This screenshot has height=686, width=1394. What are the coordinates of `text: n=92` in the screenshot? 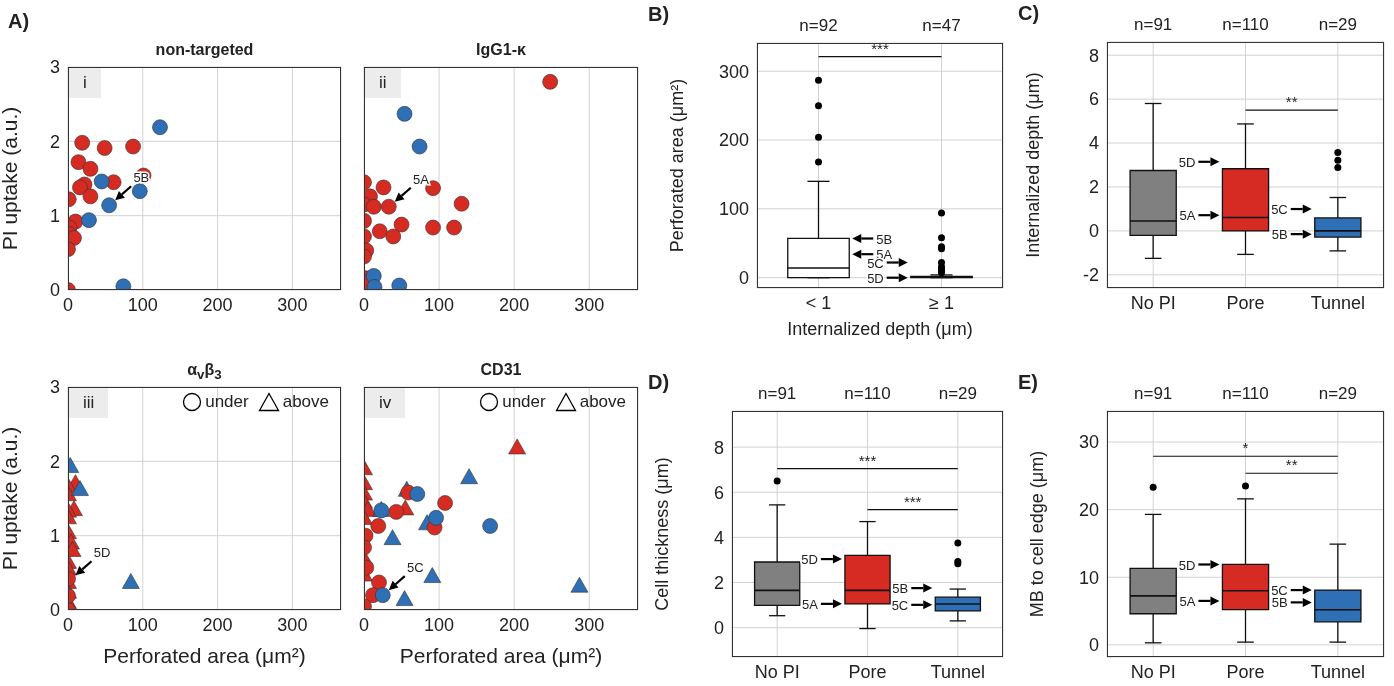 It's located at (818, 25).